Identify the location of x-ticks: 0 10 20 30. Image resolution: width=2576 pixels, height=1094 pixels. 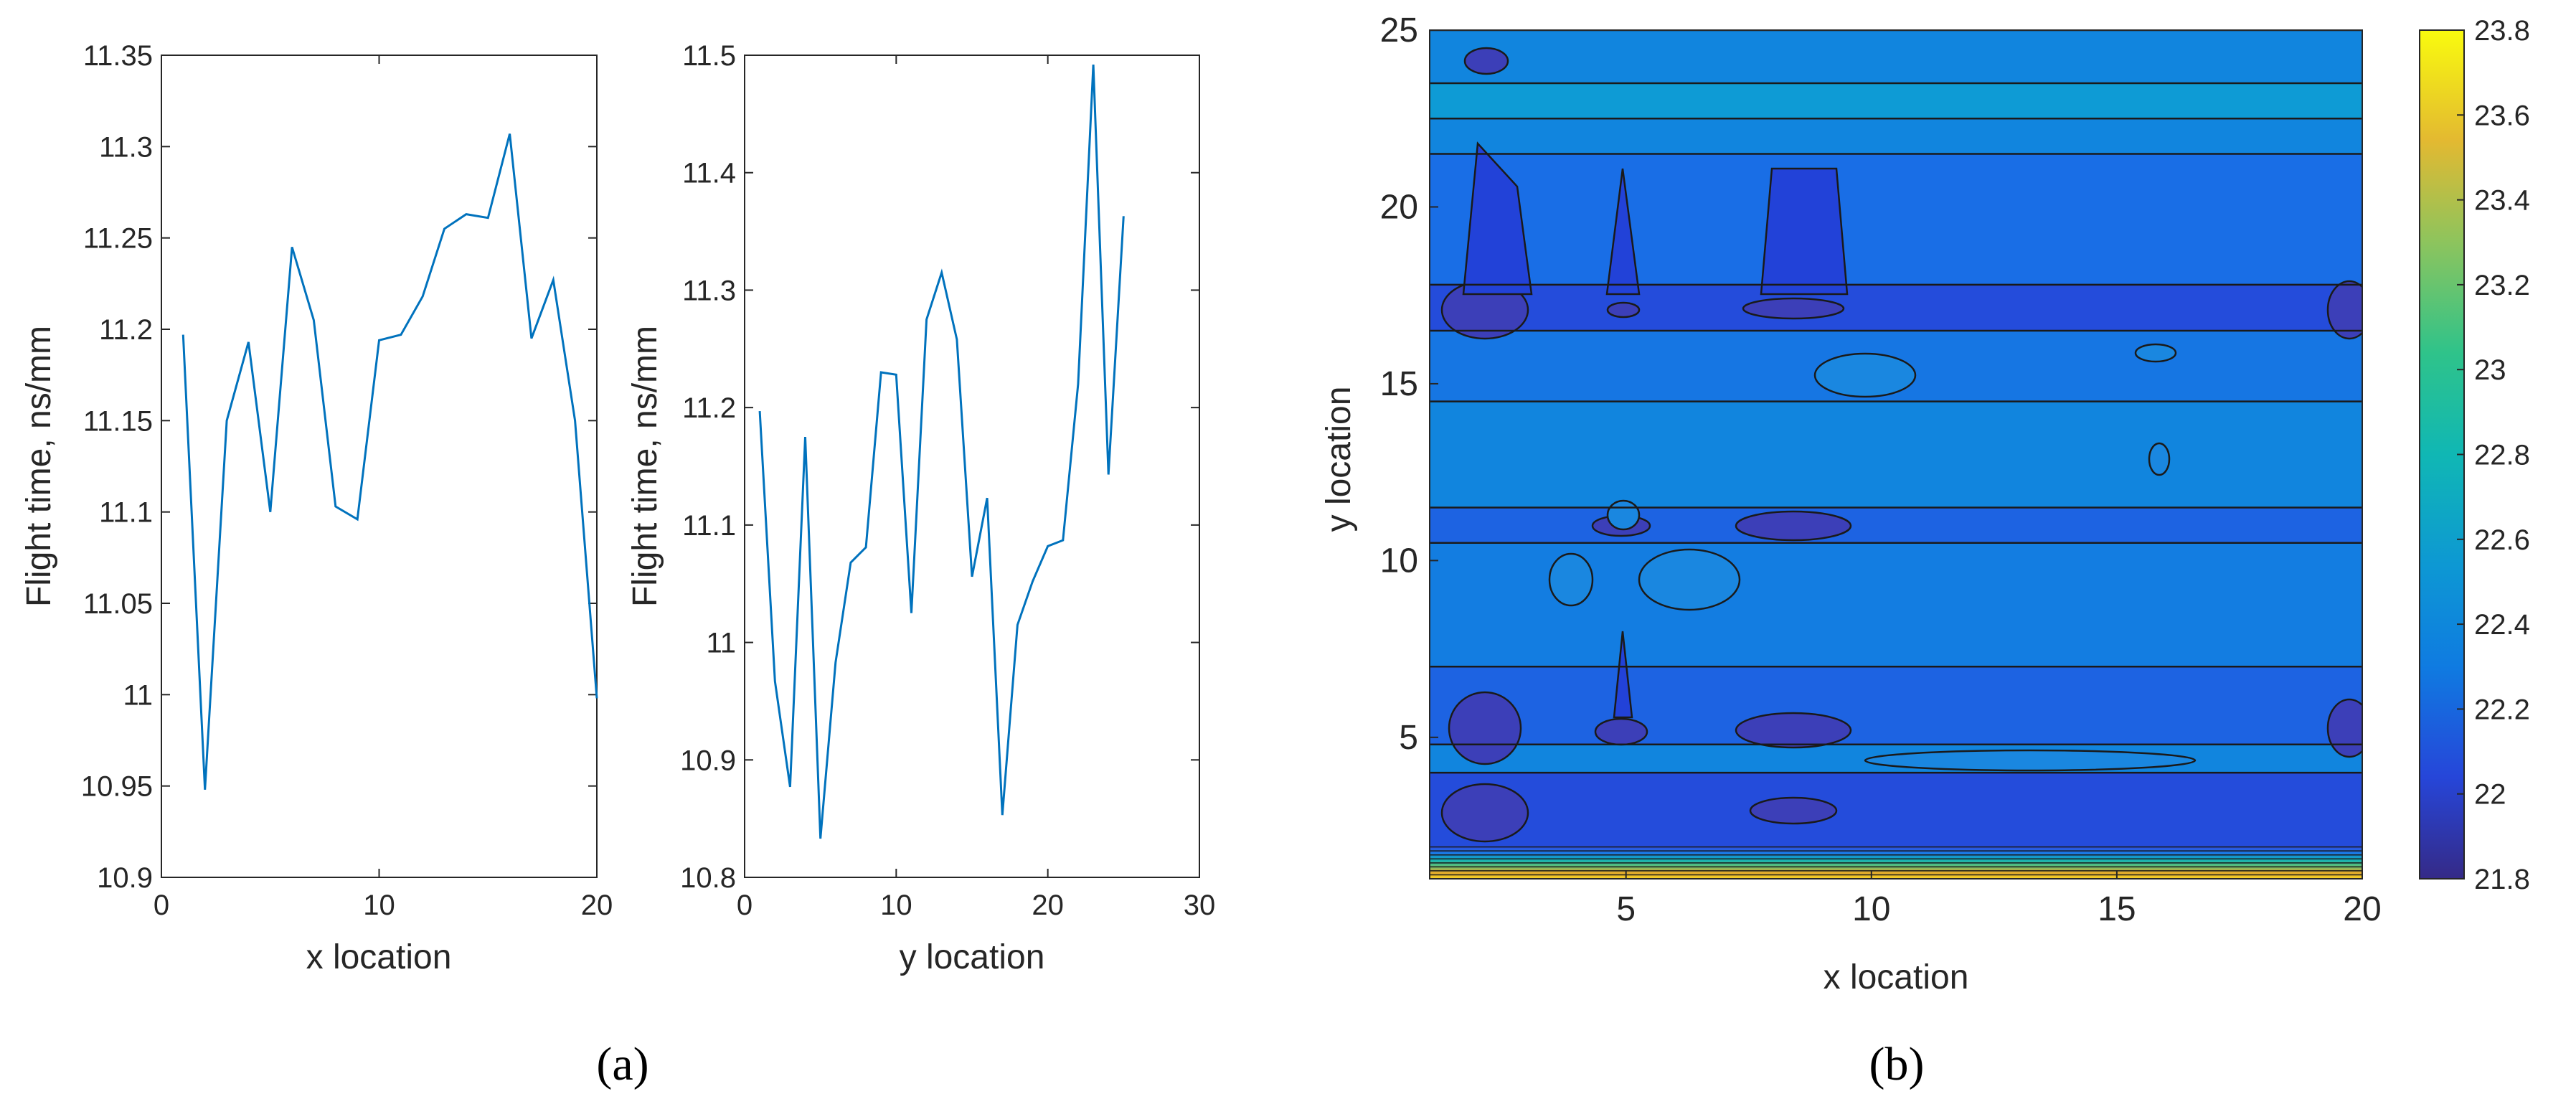
(976, 488).